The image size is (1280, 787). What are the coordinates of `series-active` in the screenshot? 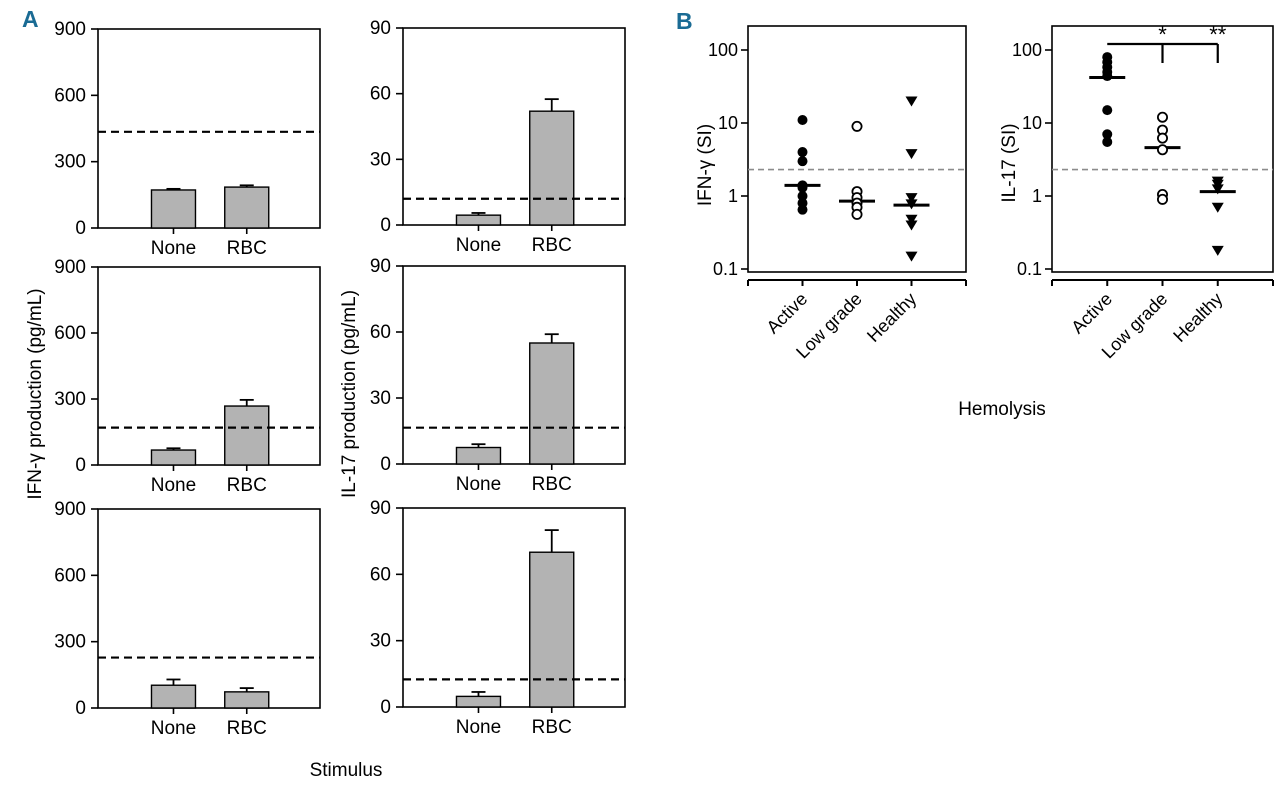 It's located at (802, 164).